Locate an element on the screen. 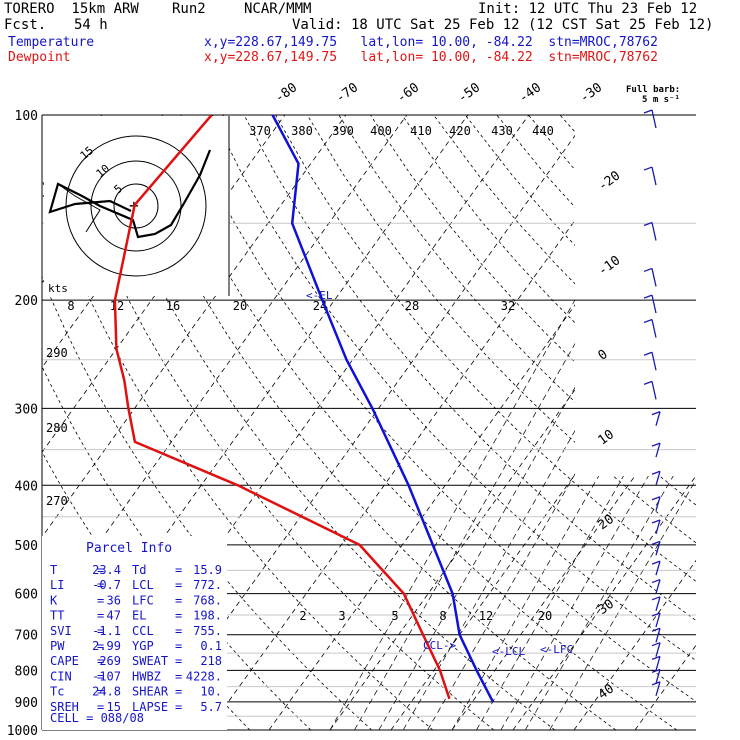 This screenshot has width=740, height=740. parcel-l1: TT is located at coordinates (57, 616).